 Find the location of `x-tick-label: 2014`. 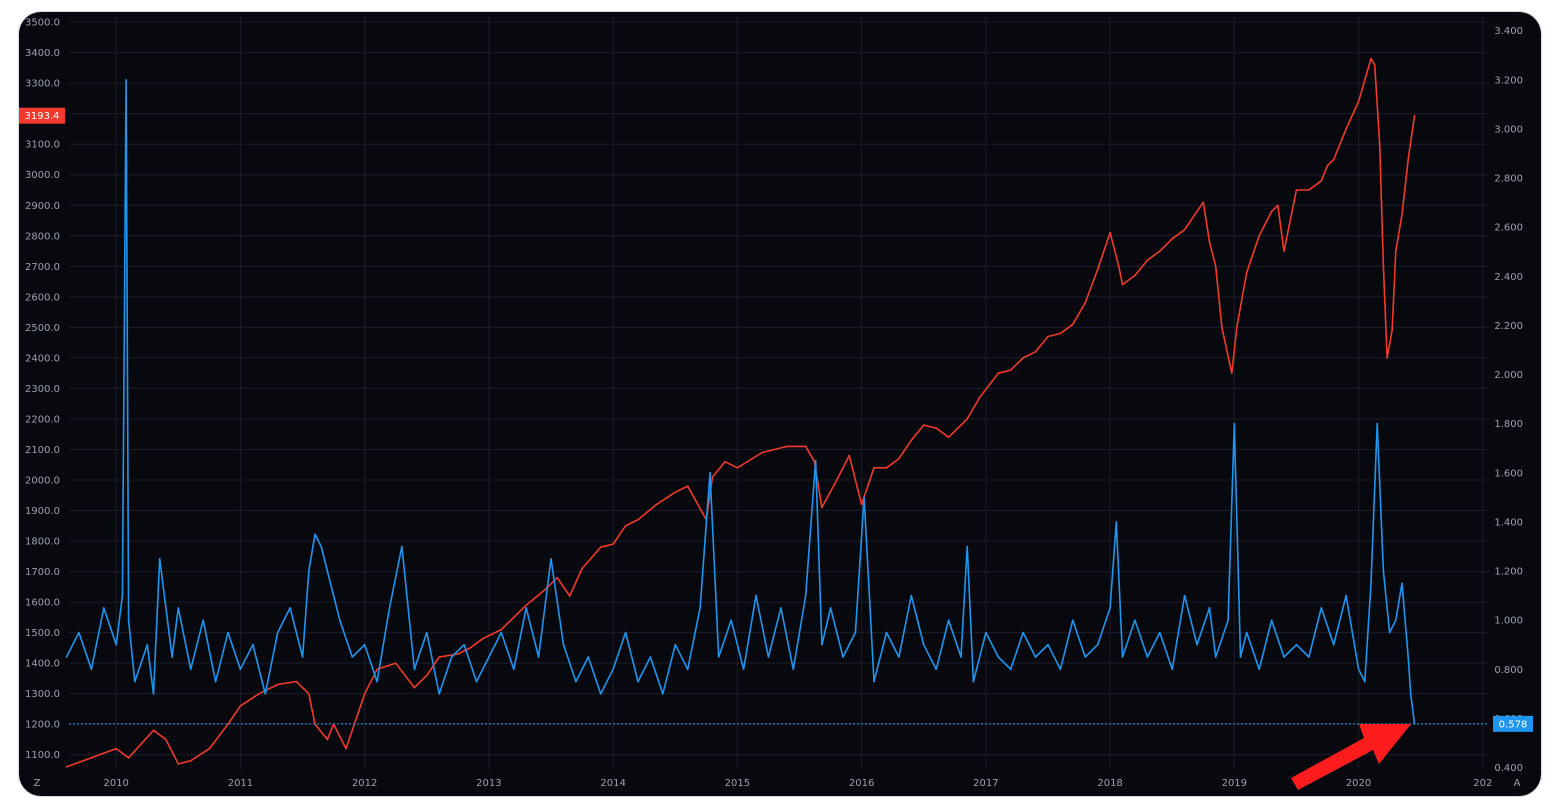

x-tick-label: 2014 is located at coordinates (612, 783).